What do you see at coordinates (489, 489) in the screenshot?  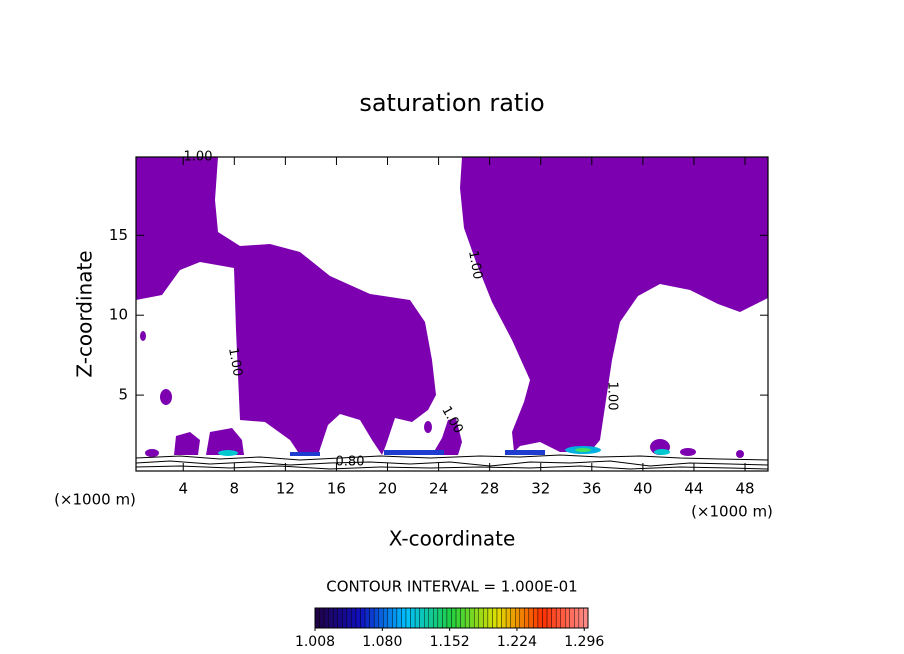 I see `x-tick-label: 28` at bounding box center [489, 489].